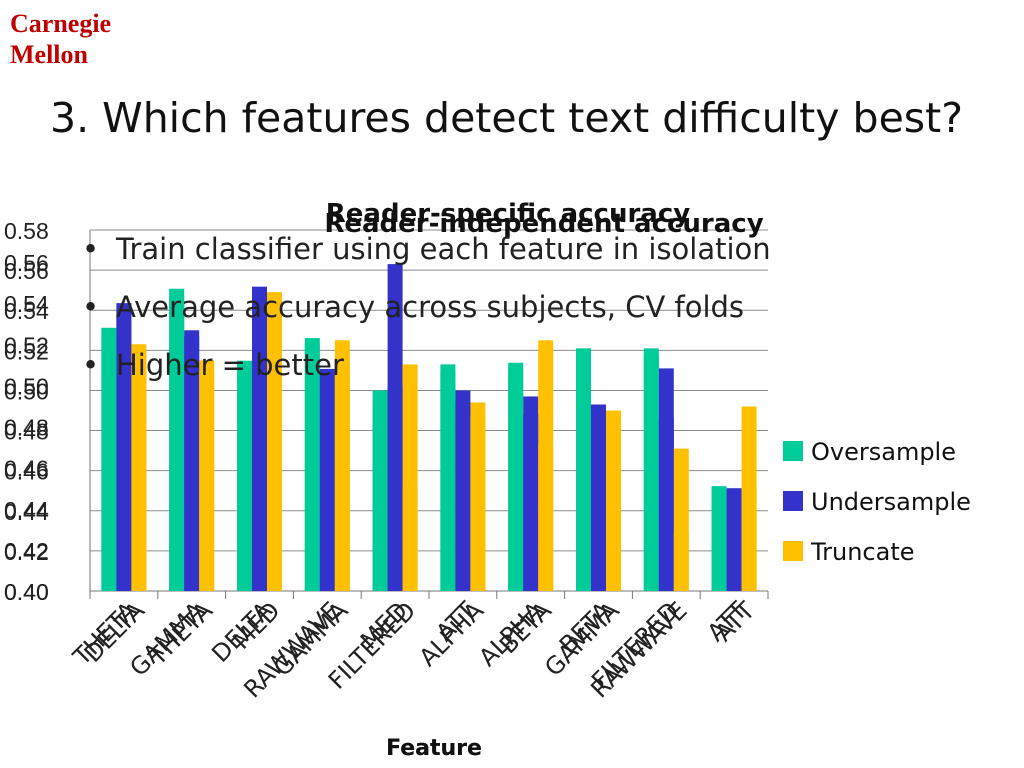  Describe the element at coordinates (434, 748) in the screenshot. I see `x-axis-title: Feature` at that location.